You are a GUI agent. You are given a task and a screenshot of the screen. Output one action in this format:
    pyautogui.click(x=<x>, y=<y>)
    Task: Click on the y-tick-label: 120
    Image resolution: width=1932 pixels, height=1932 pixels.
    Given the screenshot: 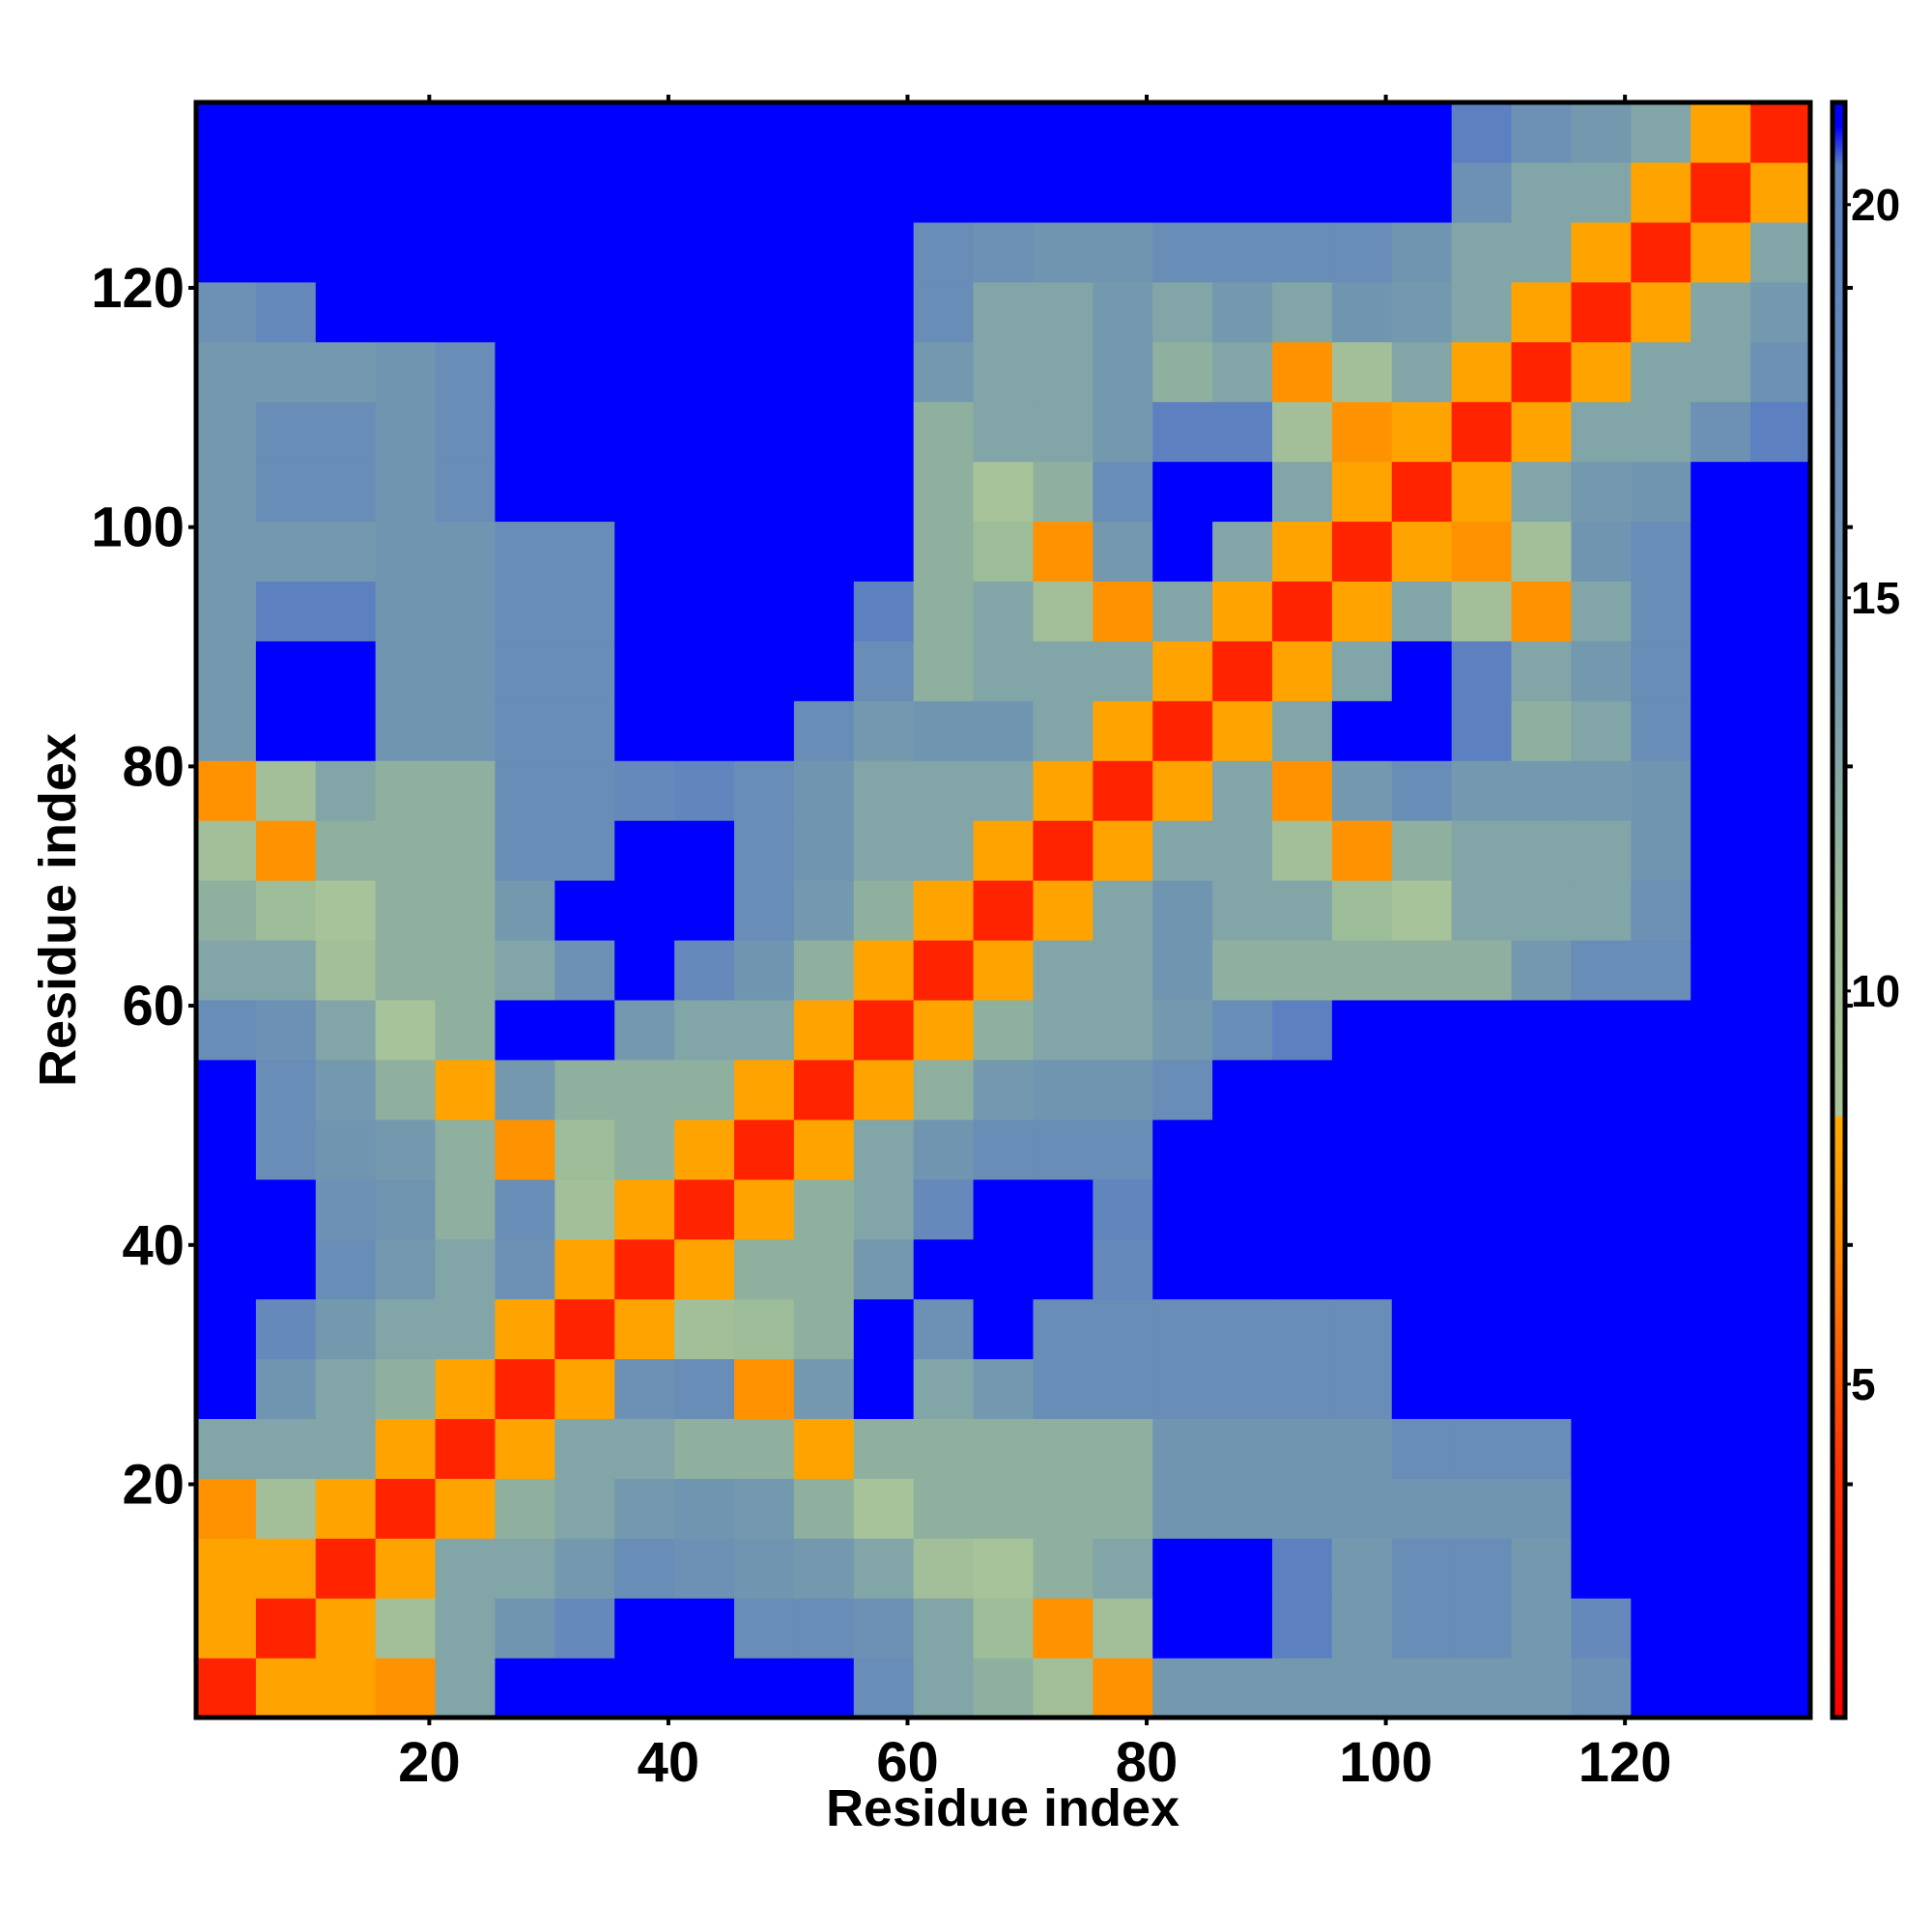 What is the action you would take?
    pyautogui.click(x=138, y=288)
    